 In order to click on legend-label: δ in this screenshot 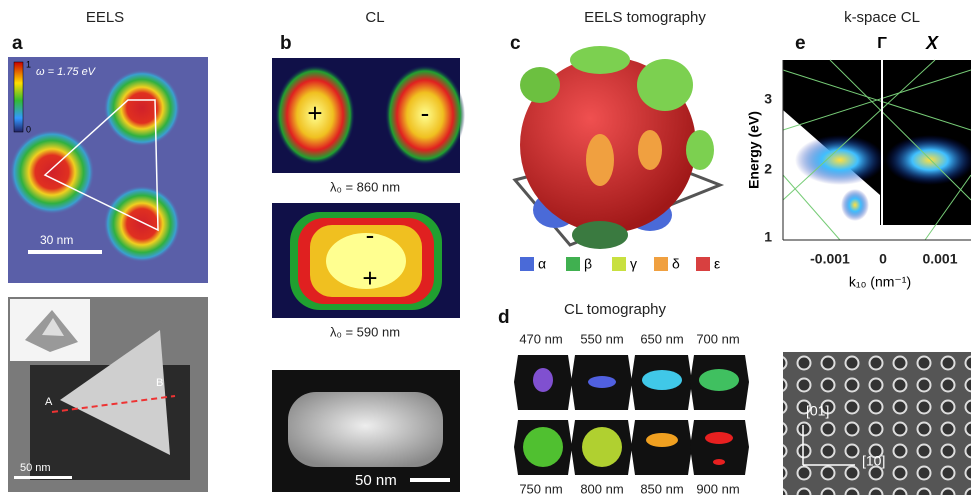, I will do `click(676, 264)`.